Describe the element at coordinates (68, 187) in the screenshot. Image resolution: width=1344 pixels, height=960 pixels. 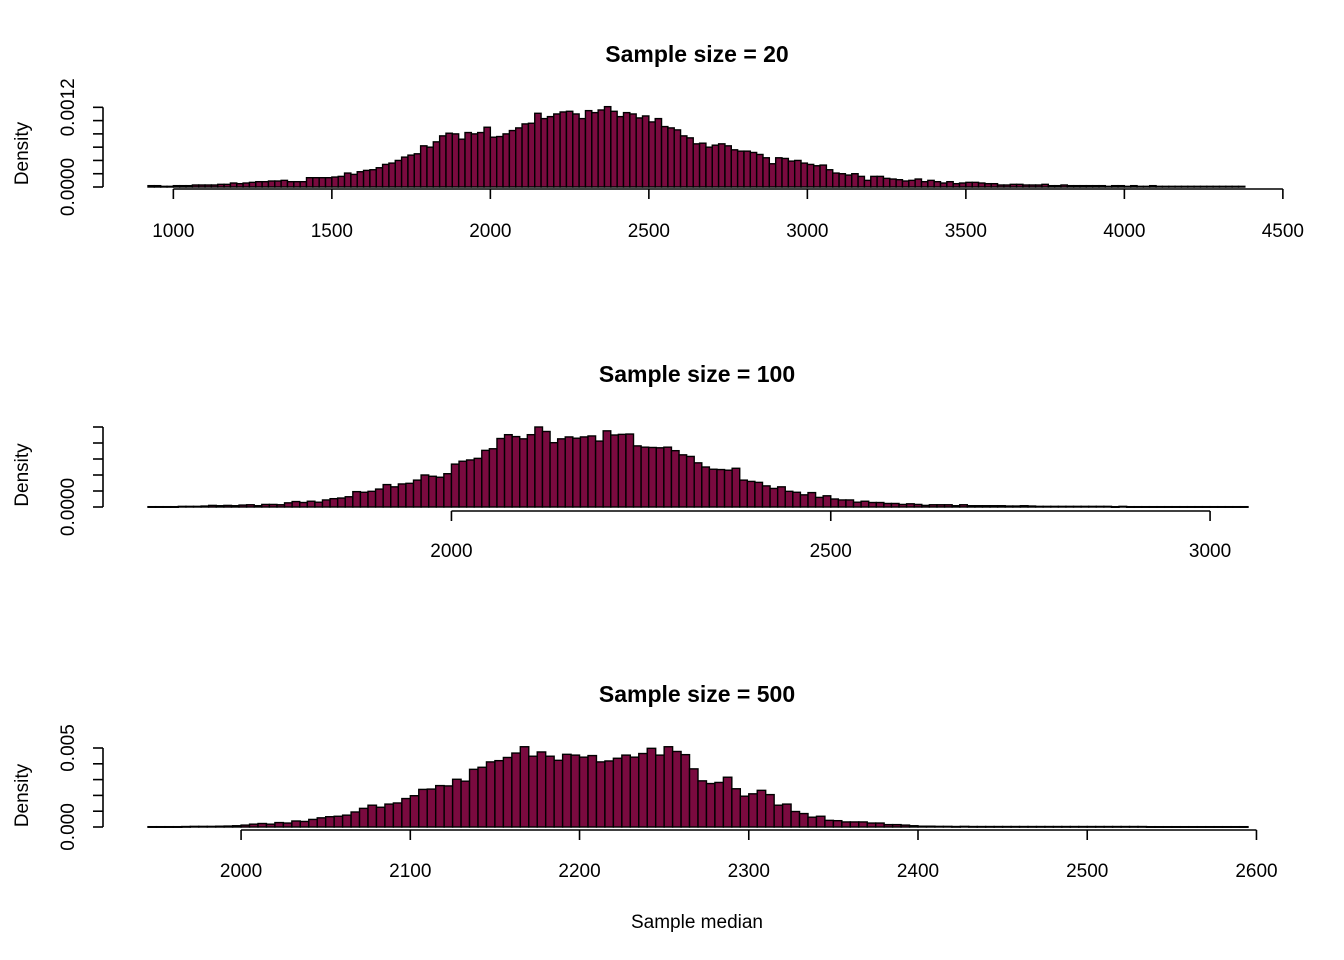
I see `y-tick-label: 0.0000` at that location.